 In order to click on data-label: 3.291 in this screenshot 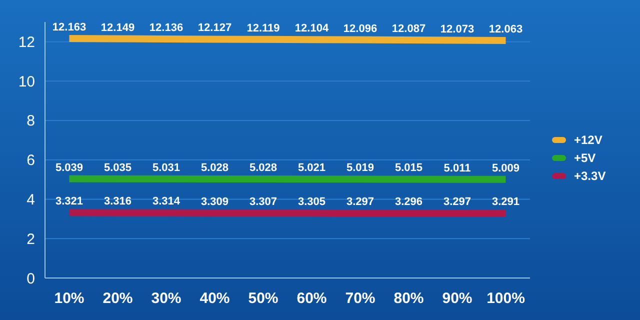, I will do `click(506, 202)`.